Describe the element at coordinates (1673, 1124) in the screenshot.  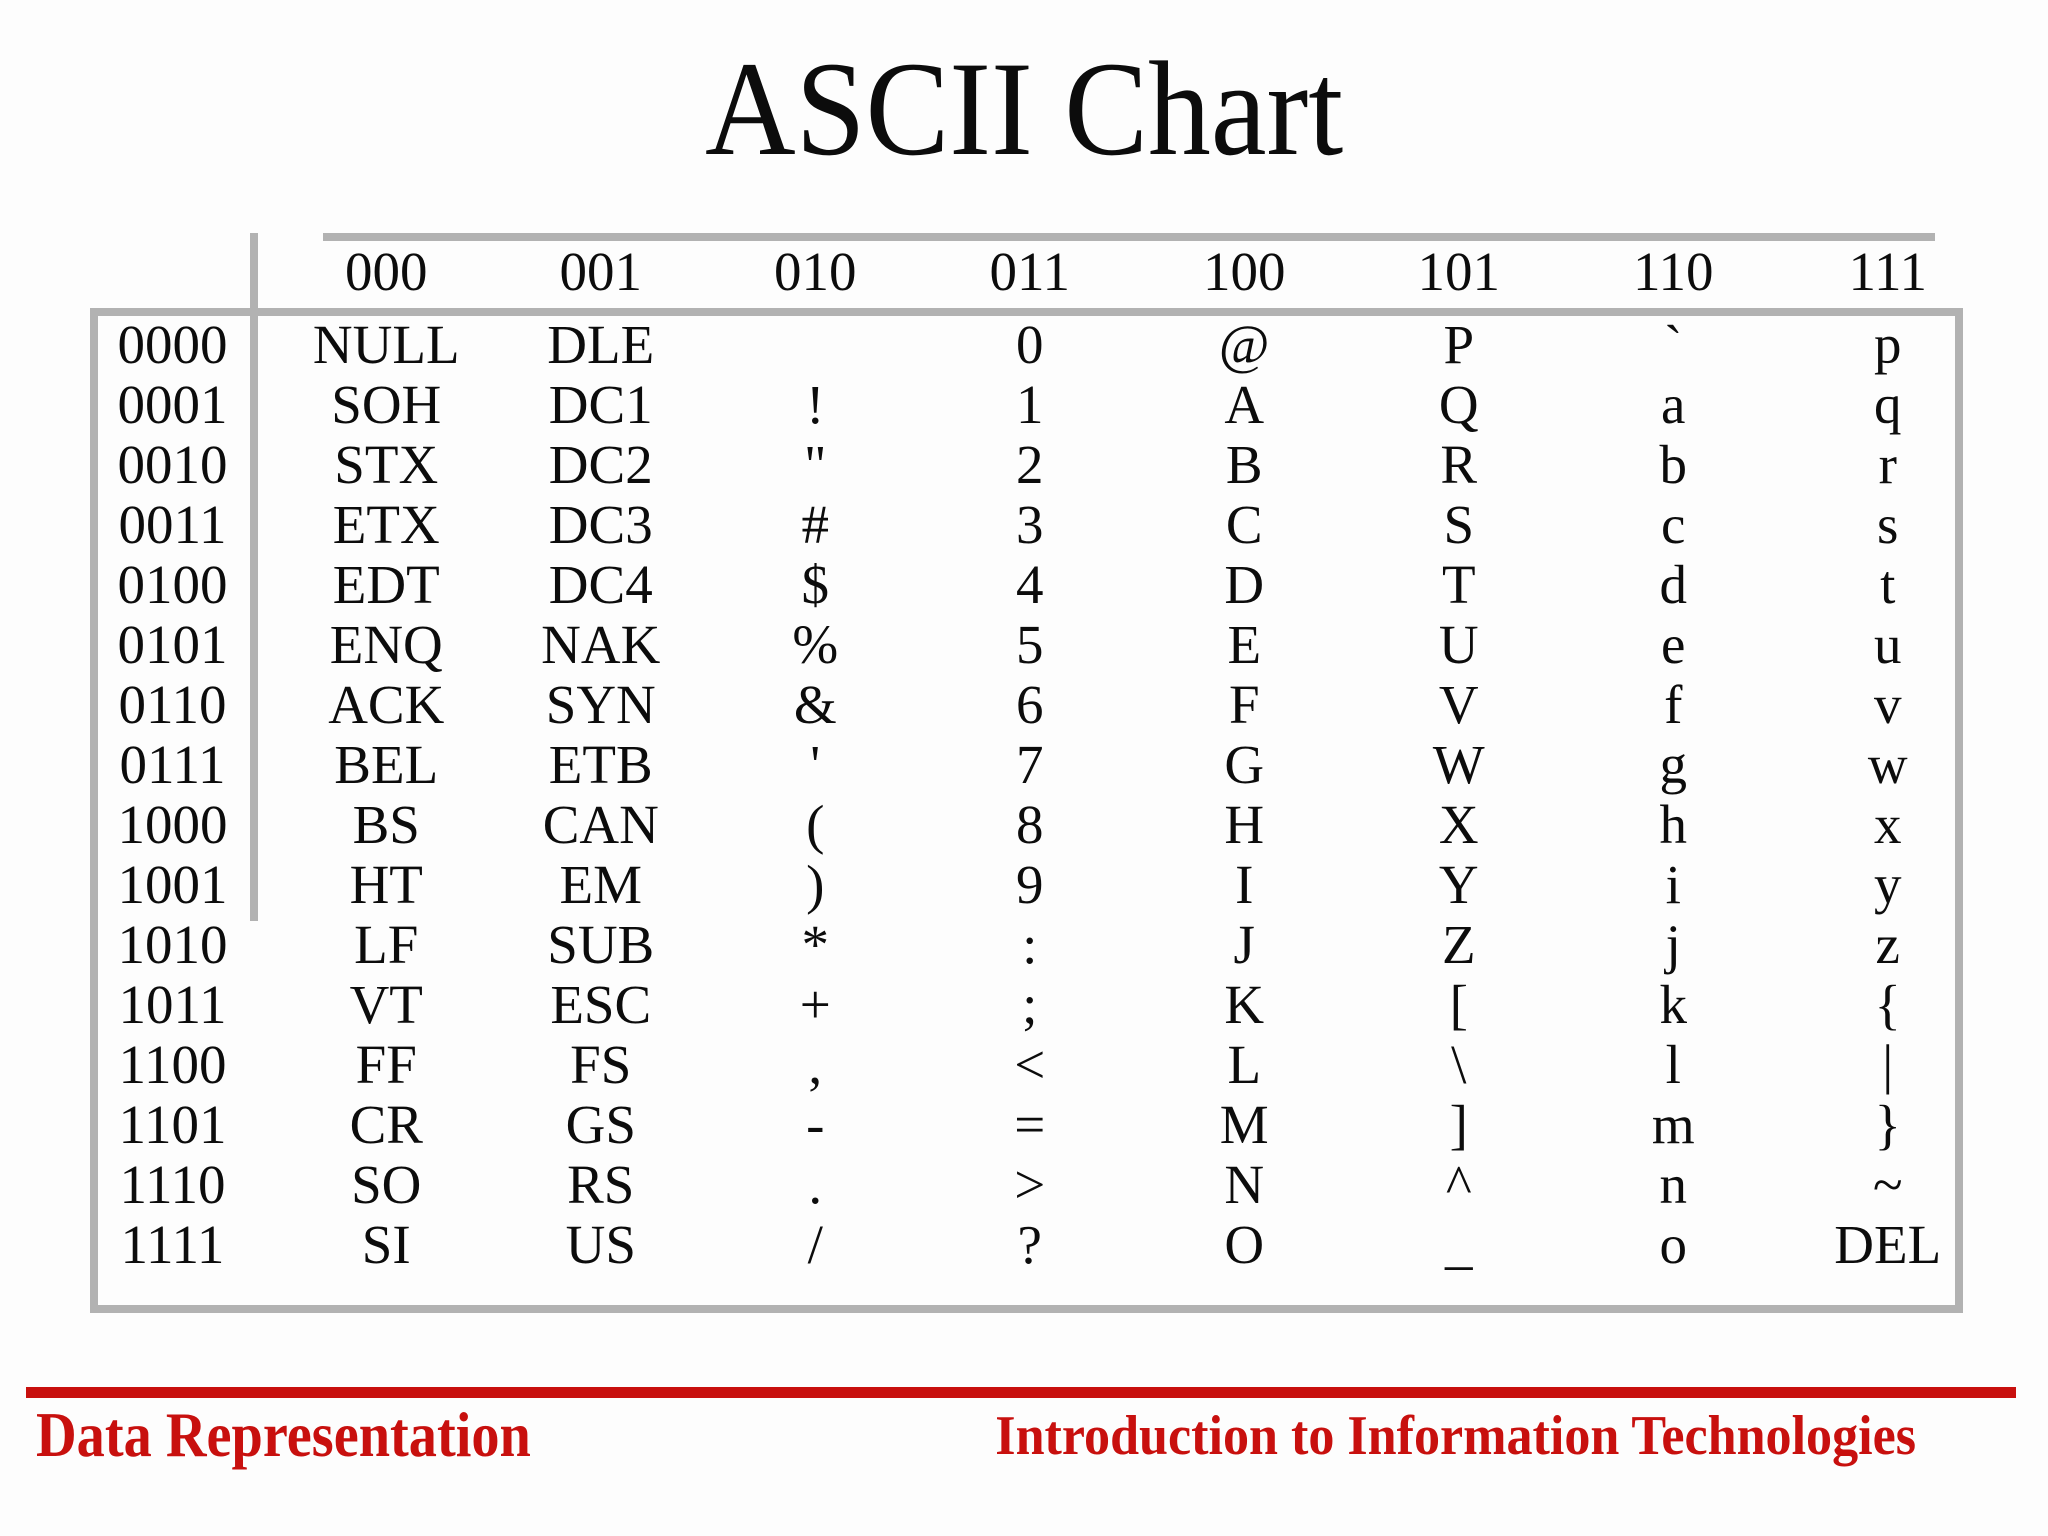
I see `table-cell: m` at that location.